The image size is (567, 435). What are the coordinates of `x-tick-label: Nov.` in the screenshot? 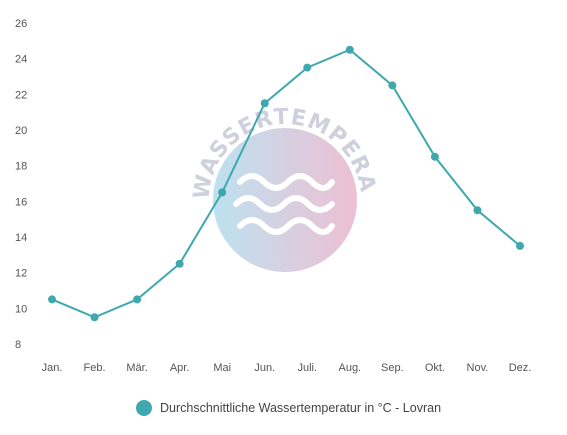 It's located at (478, 368).